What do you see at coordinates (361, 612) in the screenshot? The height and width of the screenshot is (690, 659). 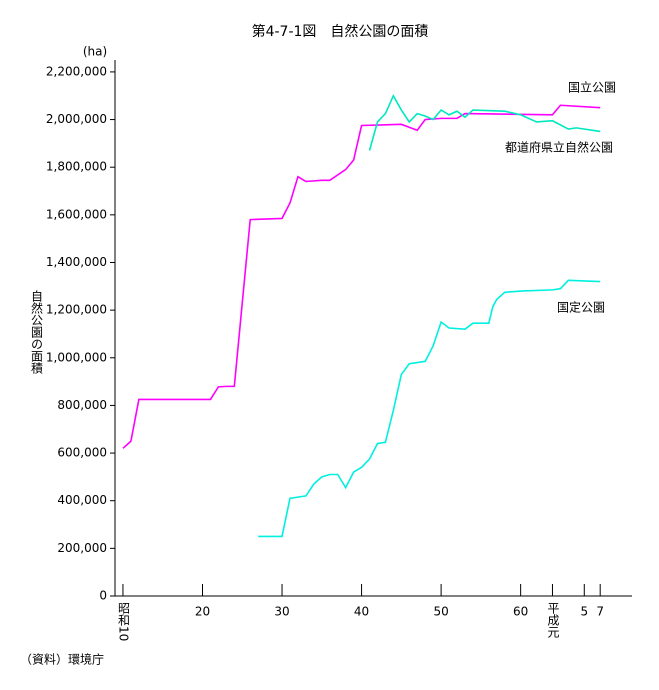 I see `x-tick-label: 40` at bounding box center [361, 612].